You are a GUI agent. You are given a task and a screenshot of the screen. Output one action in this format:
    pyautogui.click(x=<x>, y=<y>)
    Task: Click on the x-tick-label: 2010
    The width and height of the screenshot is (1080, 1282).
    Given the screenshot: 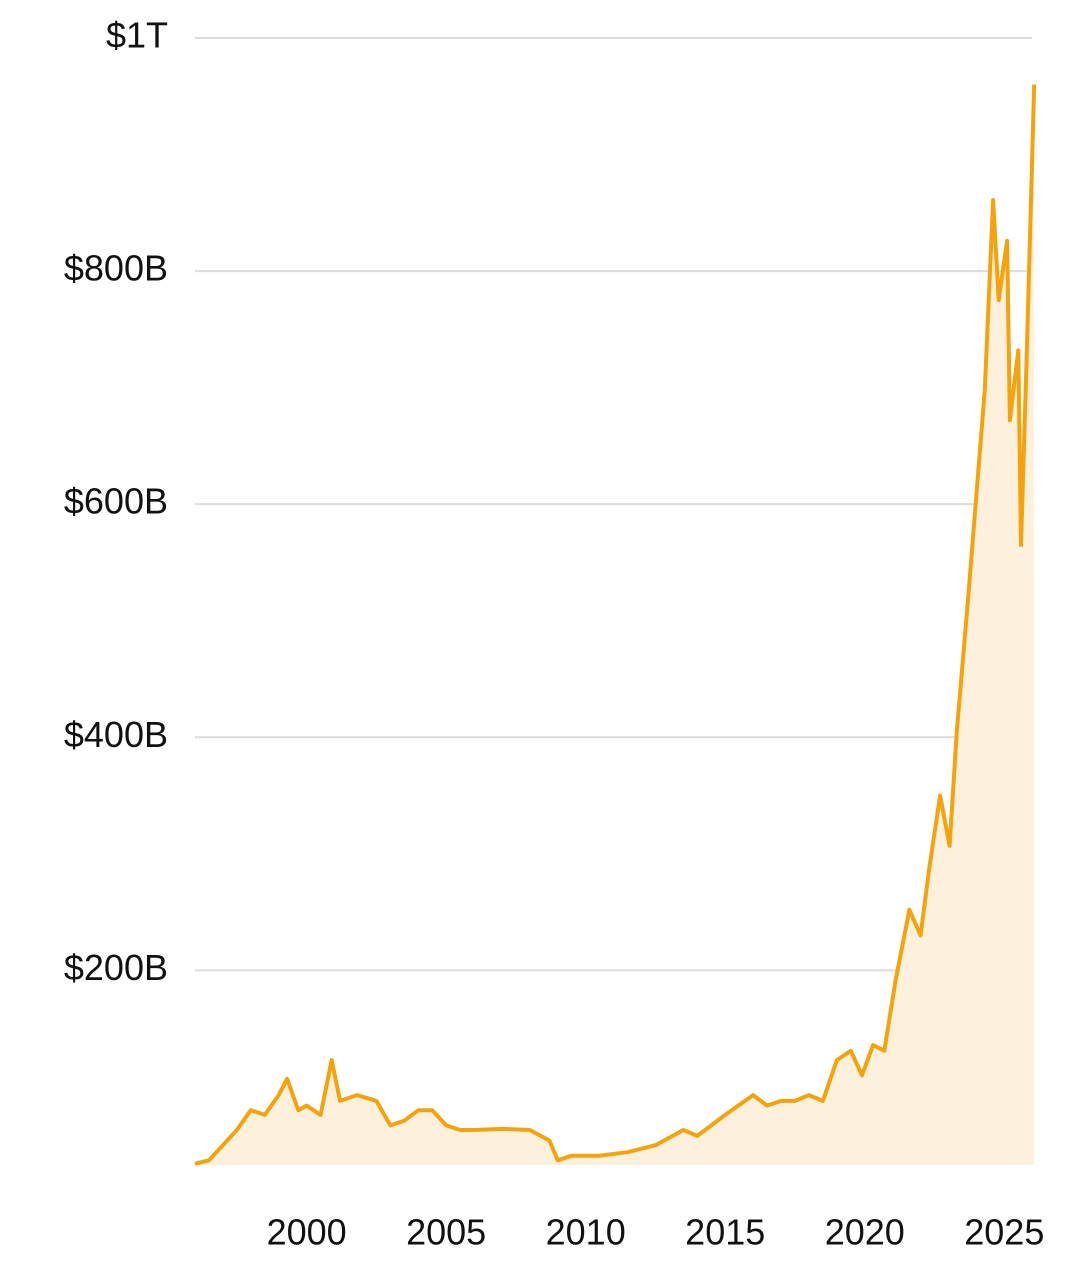 What is the action you would take?
    pyautogui.click(x=586, y=1232)
    